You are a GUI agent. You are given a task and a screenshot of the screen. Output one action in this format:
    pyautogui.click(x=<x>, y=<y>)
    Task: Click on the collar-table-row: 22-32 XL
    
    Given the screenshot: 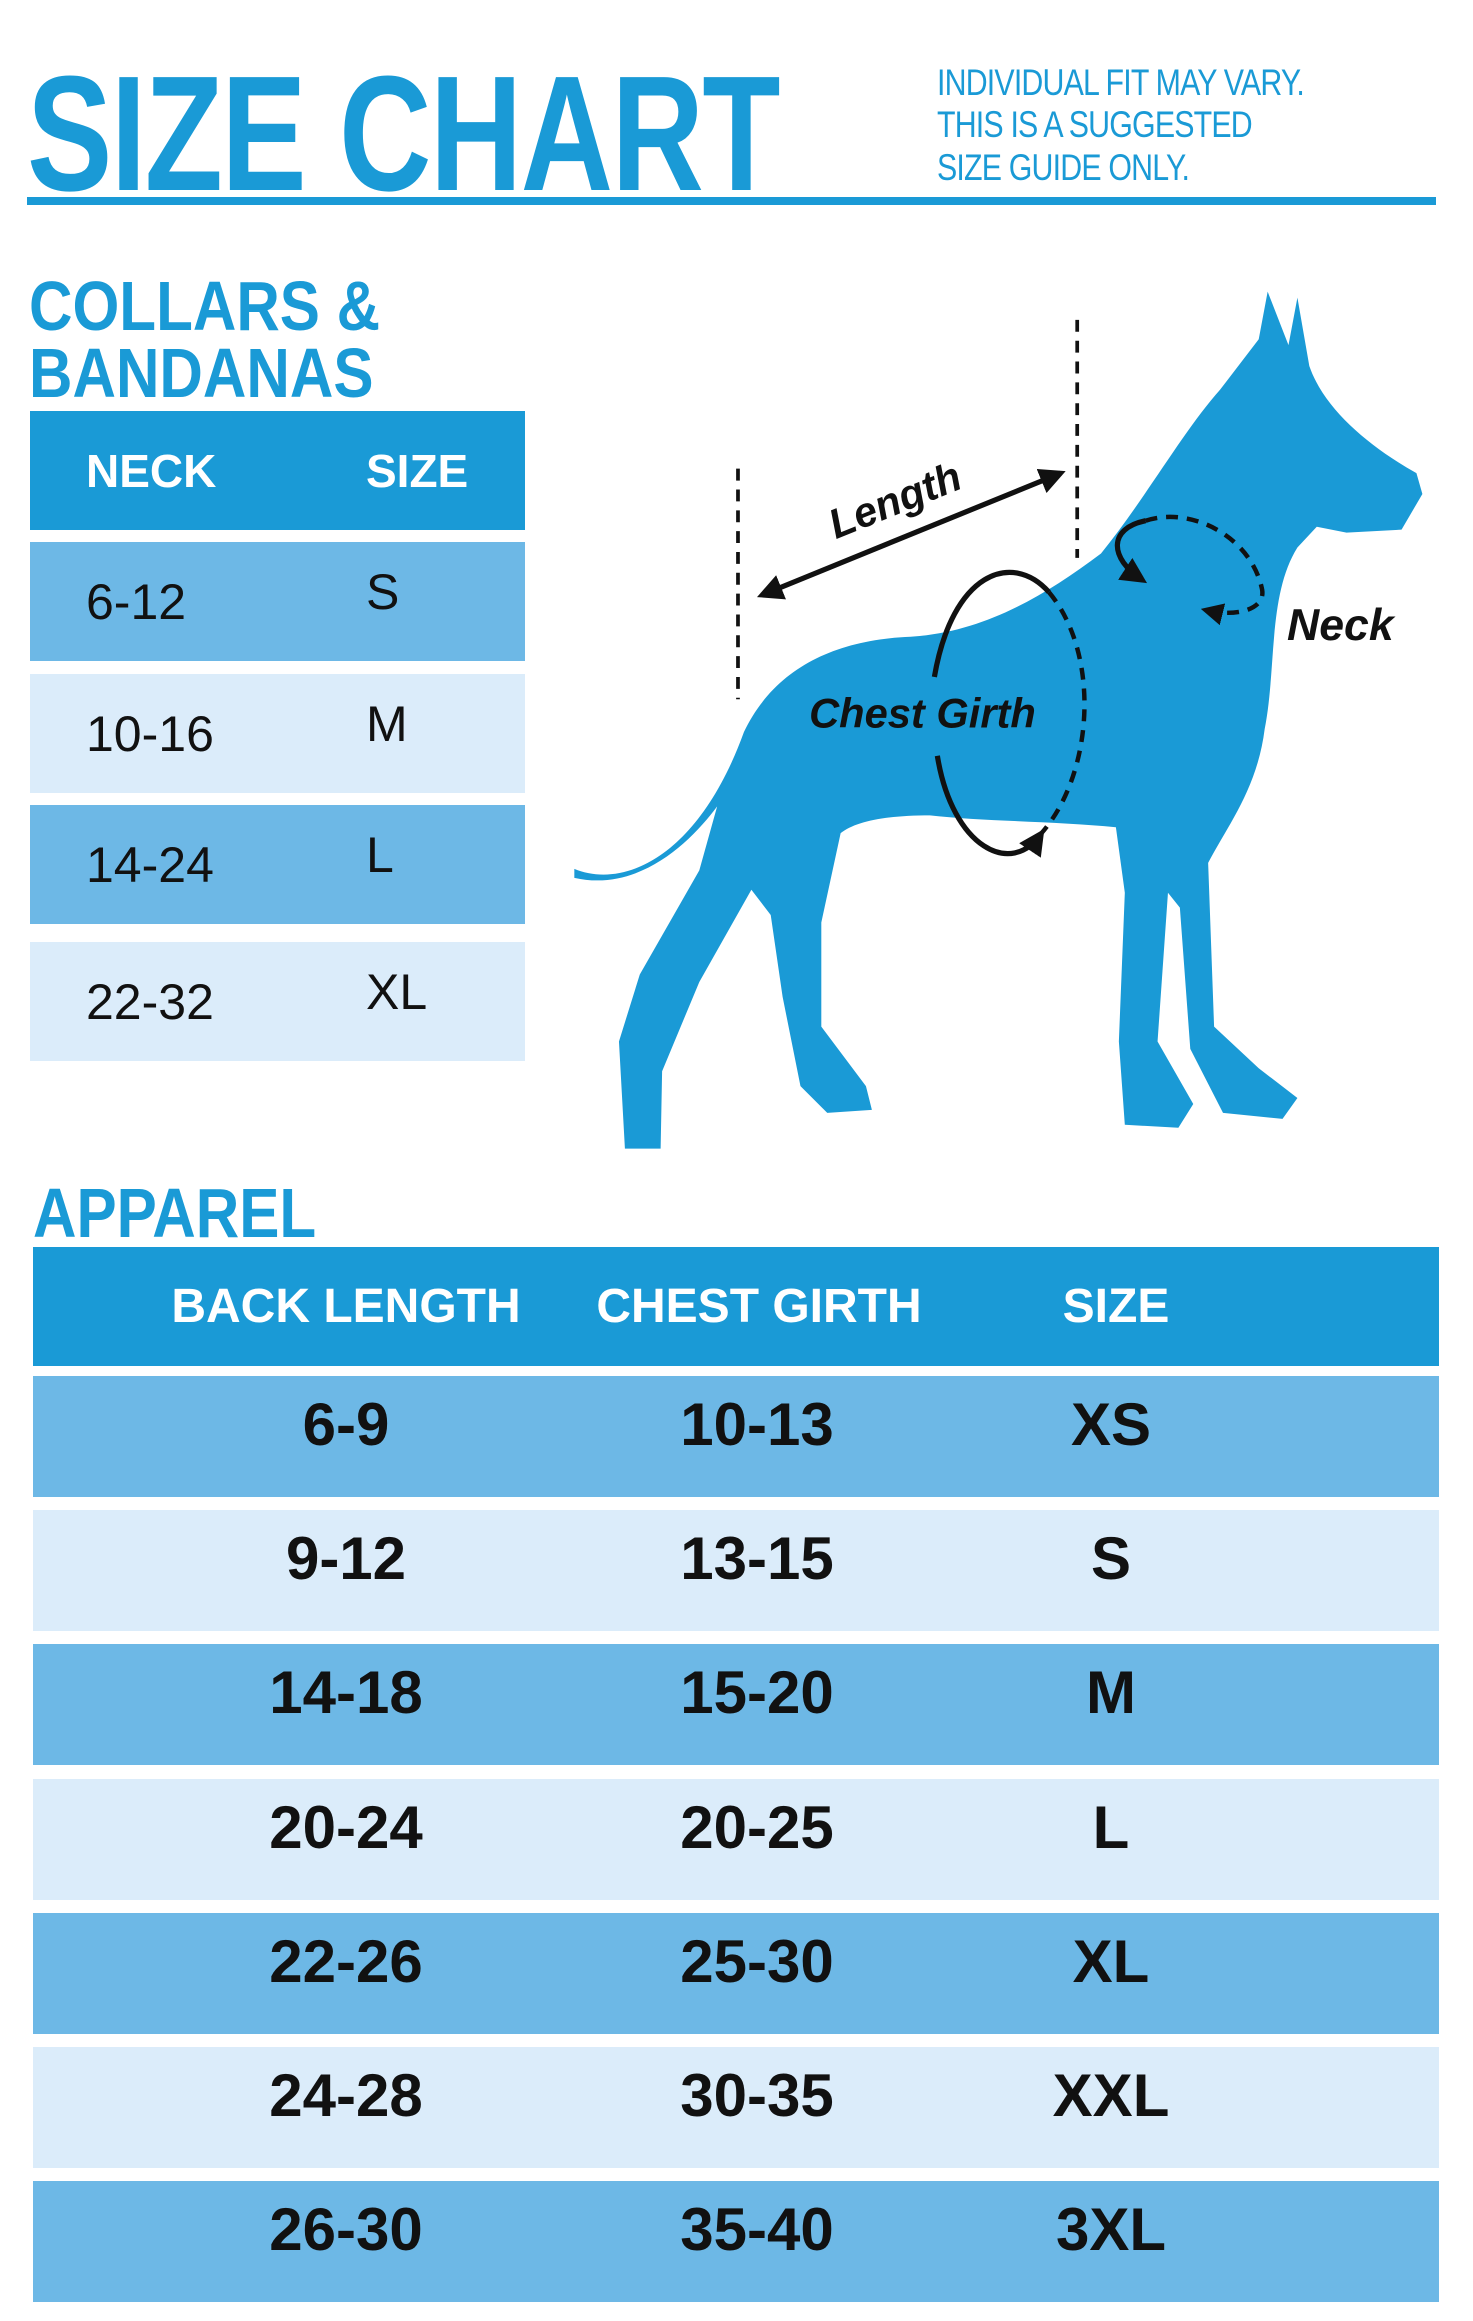 What is the action you would take?
    pyautogui.click(x=277, y=1001)
    